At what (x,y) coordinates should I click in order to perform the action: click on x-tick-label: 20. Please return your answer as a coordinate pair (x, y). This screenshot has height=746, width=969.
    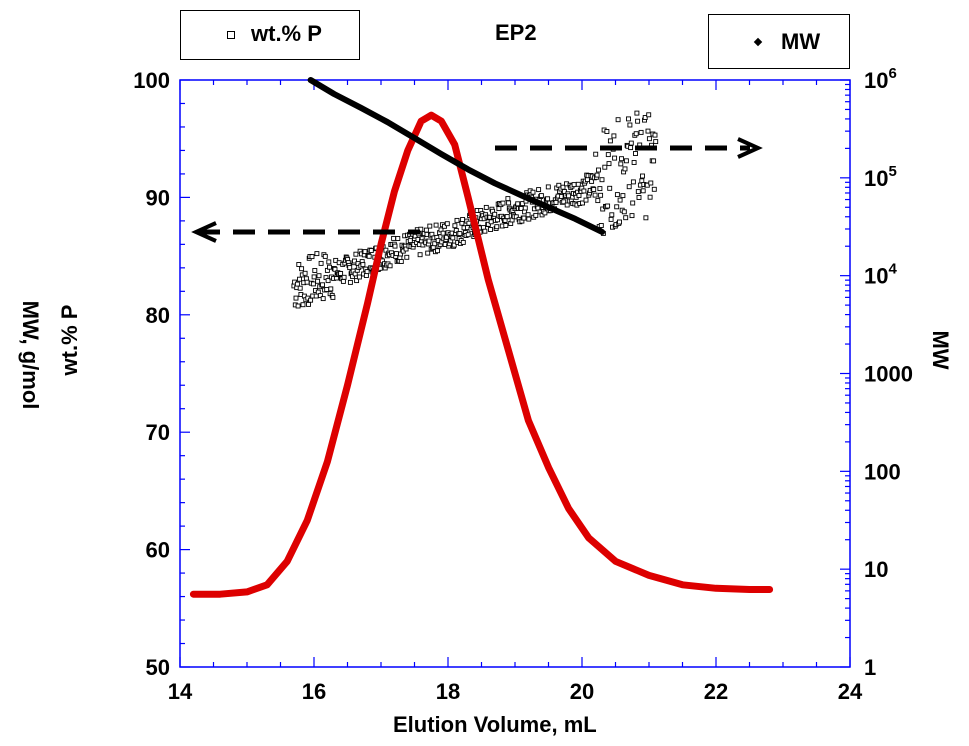
    Looking at the image, I should click on (582, 691).